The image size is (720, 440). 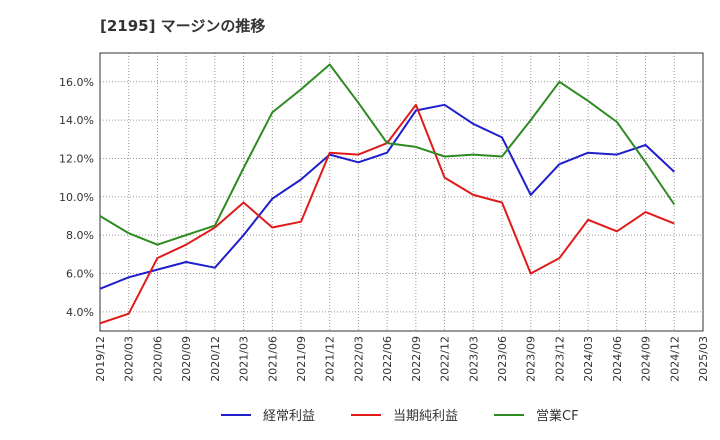 What do you see at coordinates (186, 359) in the screenshot?
I see `x-tick-label: 2020/09` at bounding box center [186, 359].